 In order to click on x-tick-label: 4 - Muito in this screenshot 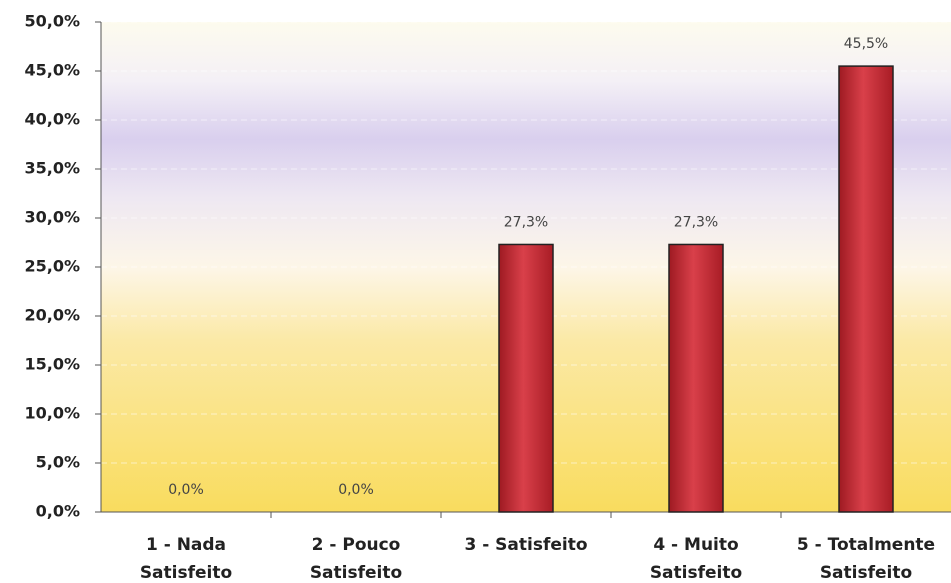, I will do `click(695, 545)`.